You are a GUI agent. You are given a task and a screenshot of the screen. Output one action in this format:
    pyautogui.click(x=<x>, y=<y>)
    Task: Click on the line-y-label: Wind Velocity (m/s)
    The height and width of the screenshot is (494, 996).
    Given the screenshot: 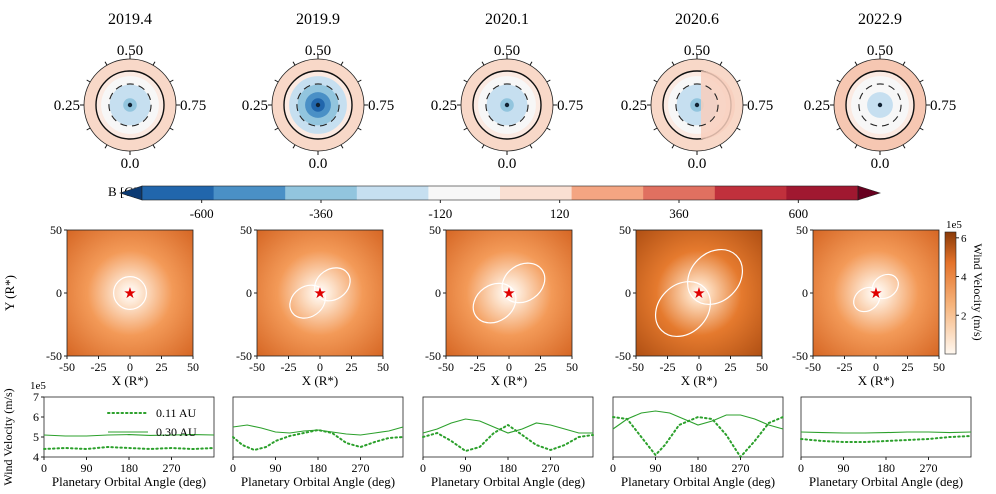 What is the action you would take?
    pyautogui.click(x=8, y=436)
    